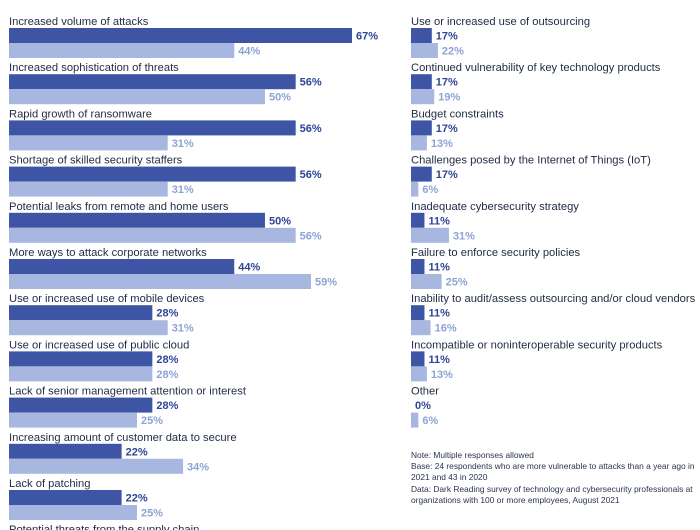  Describe the element at coordinates (457, 114) in the screenshot. I see `category-label: Budget constraints` at that location.